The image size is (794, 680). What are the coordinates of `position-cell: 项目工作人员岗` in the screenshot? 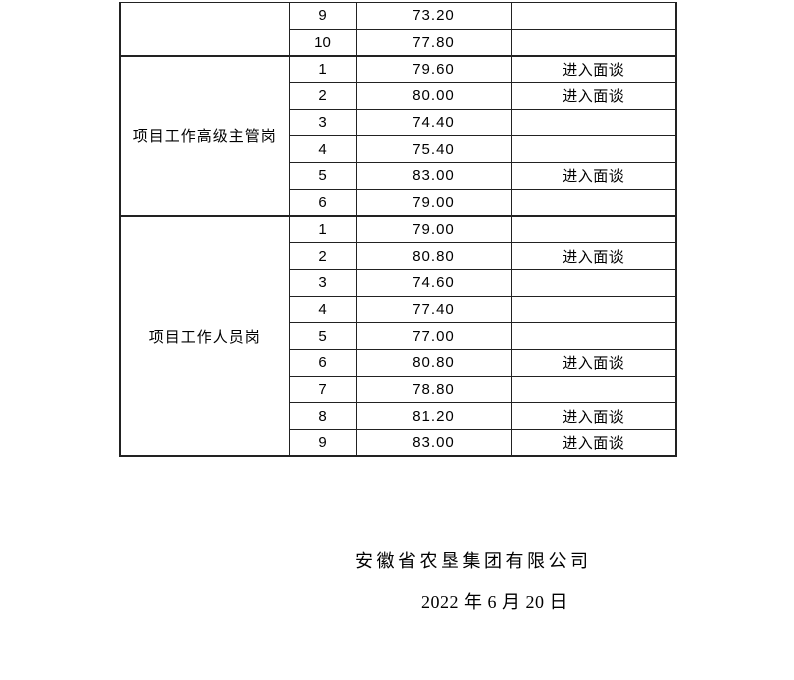 It's located at (204, 335).